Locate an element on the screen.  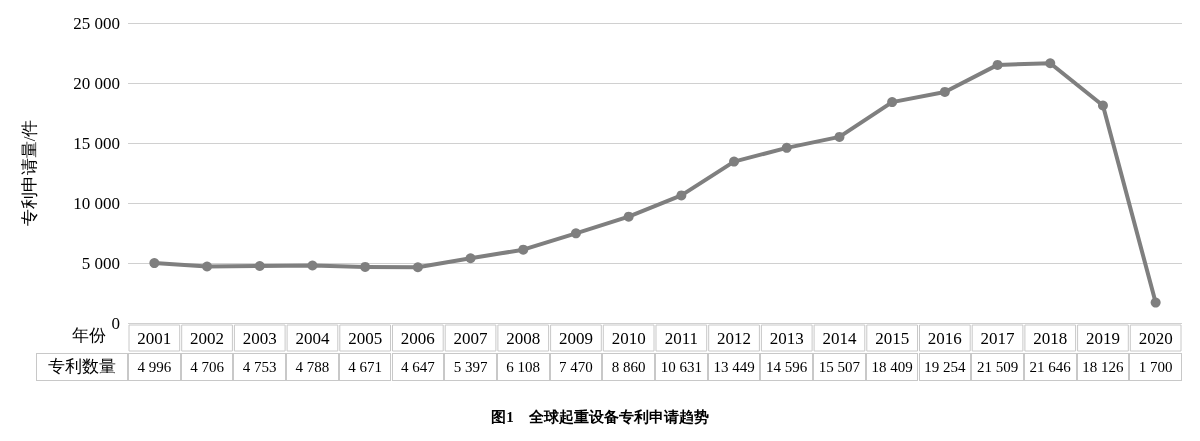
y-tick-label: 10 000 is located at coordinates (96, 203).